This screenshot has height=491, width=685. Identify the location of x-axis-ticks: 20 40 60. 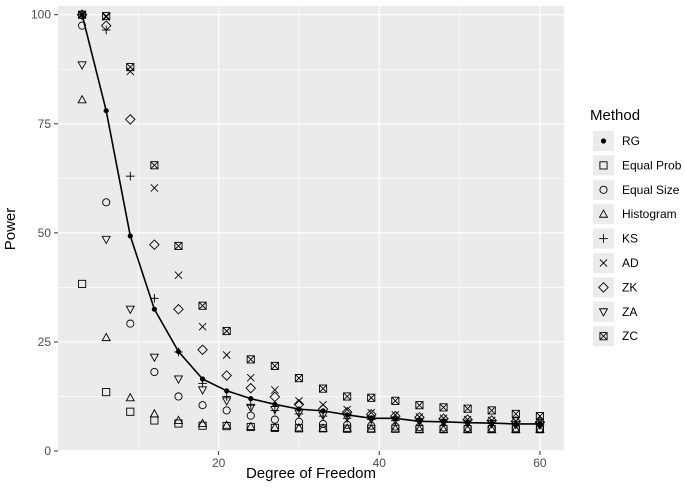
(379, 460).